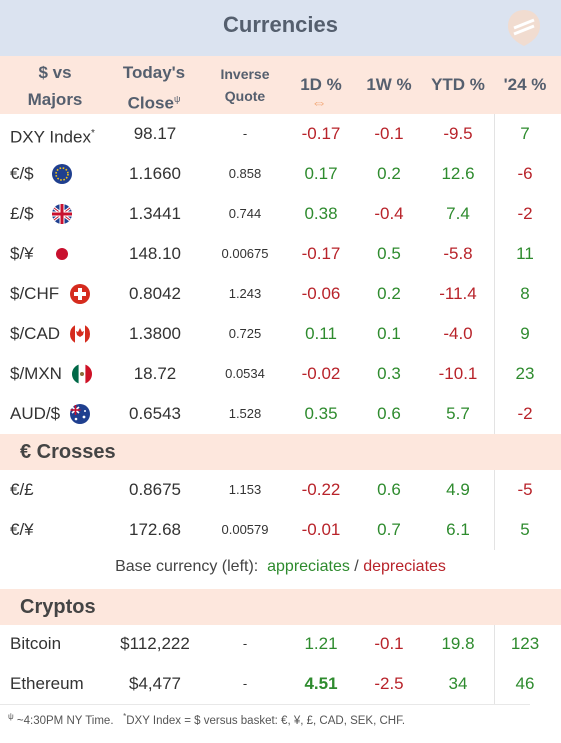 The width and height of the screenshot is (561, 743). What do you see at coordinates (155, 133) in the screenshot?
I see `close-value: 98.17` at bounding box center [155, 133].